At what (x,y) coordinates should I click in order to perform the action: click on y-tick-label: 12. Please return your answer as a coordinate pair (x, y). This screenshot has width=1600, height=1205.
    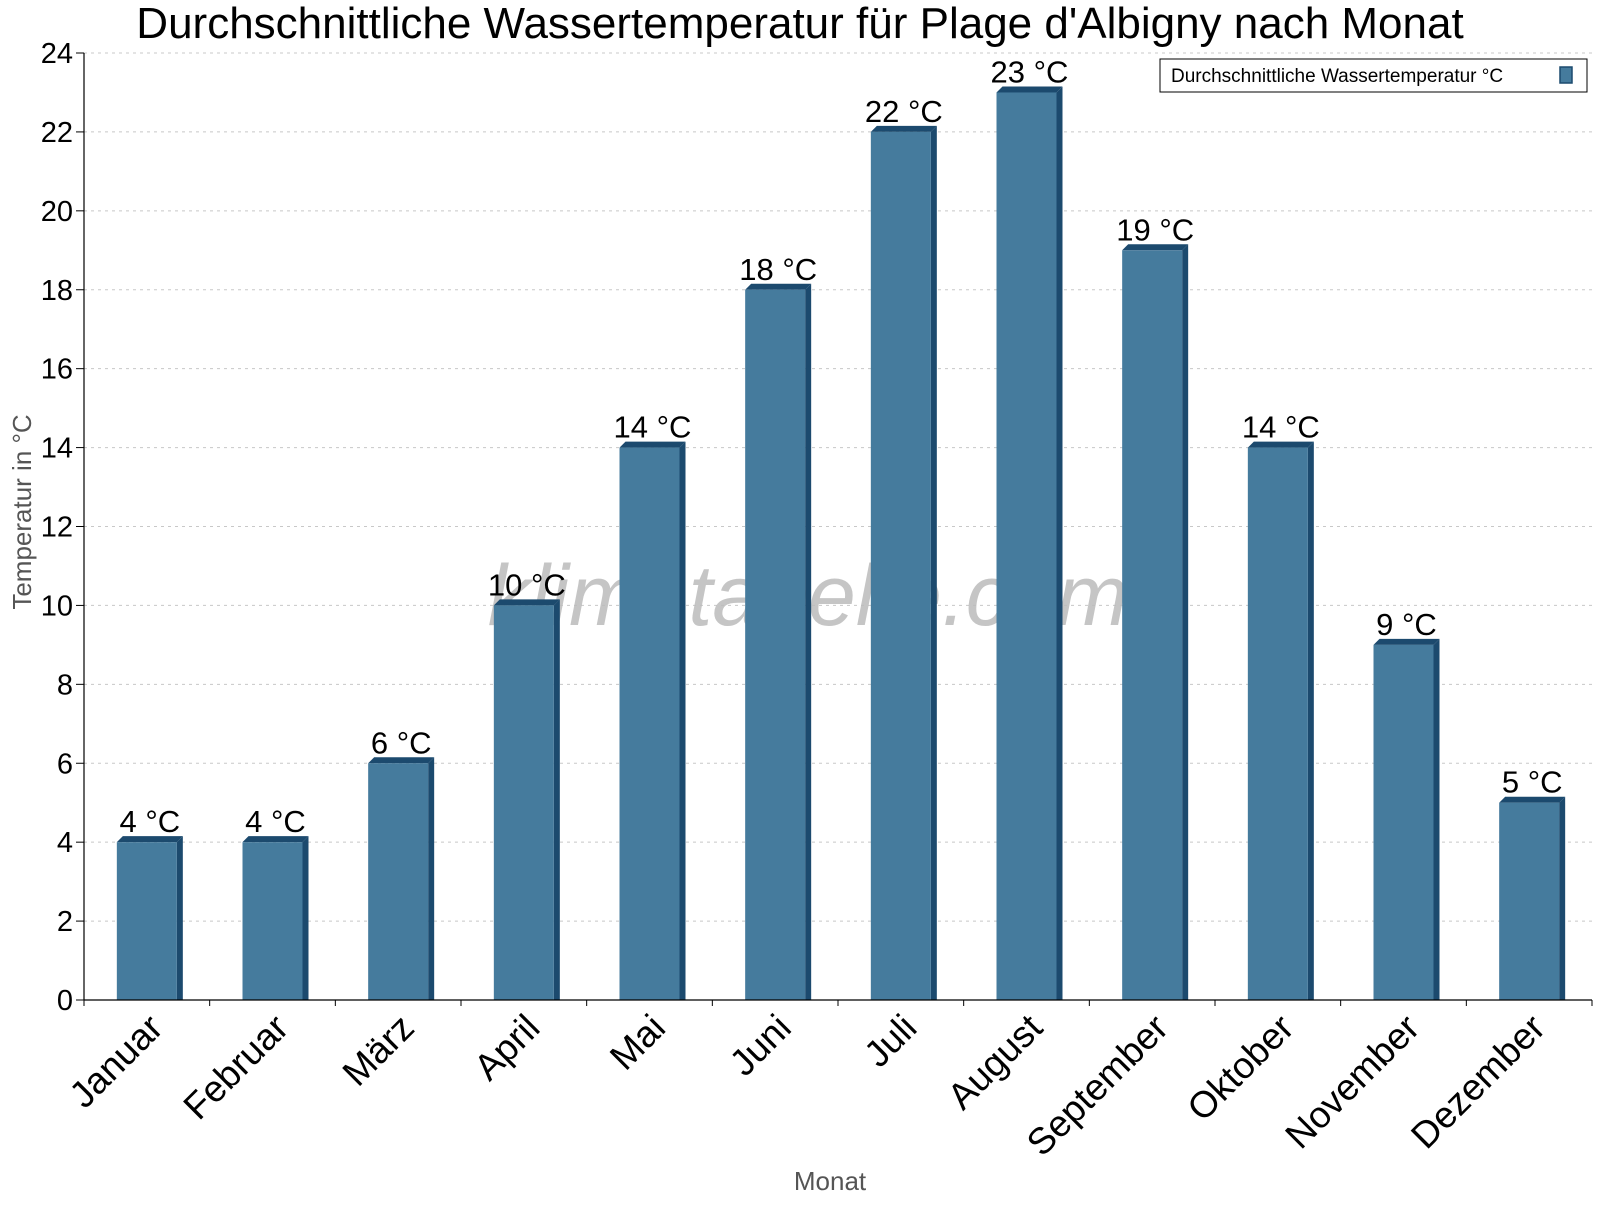
    Looking at the image, I should click on (57, 528).